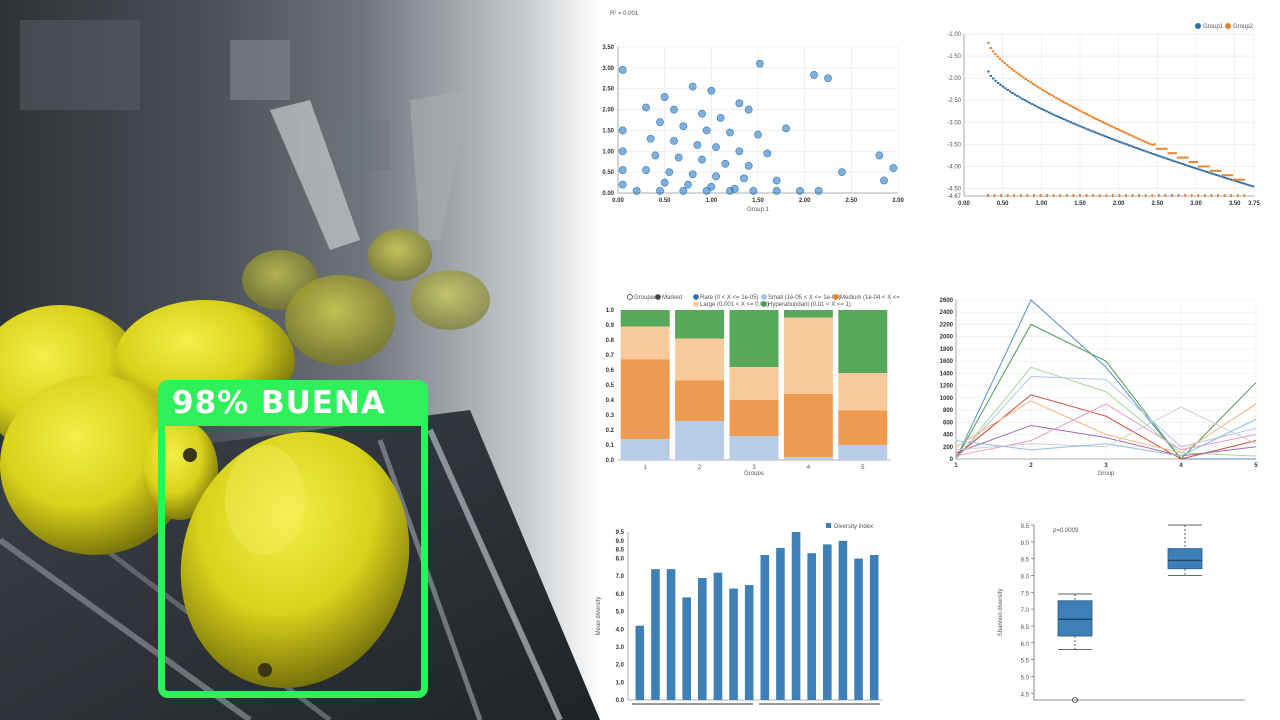  I want to click on y-tick-label: 1.0, so click(610, 311).